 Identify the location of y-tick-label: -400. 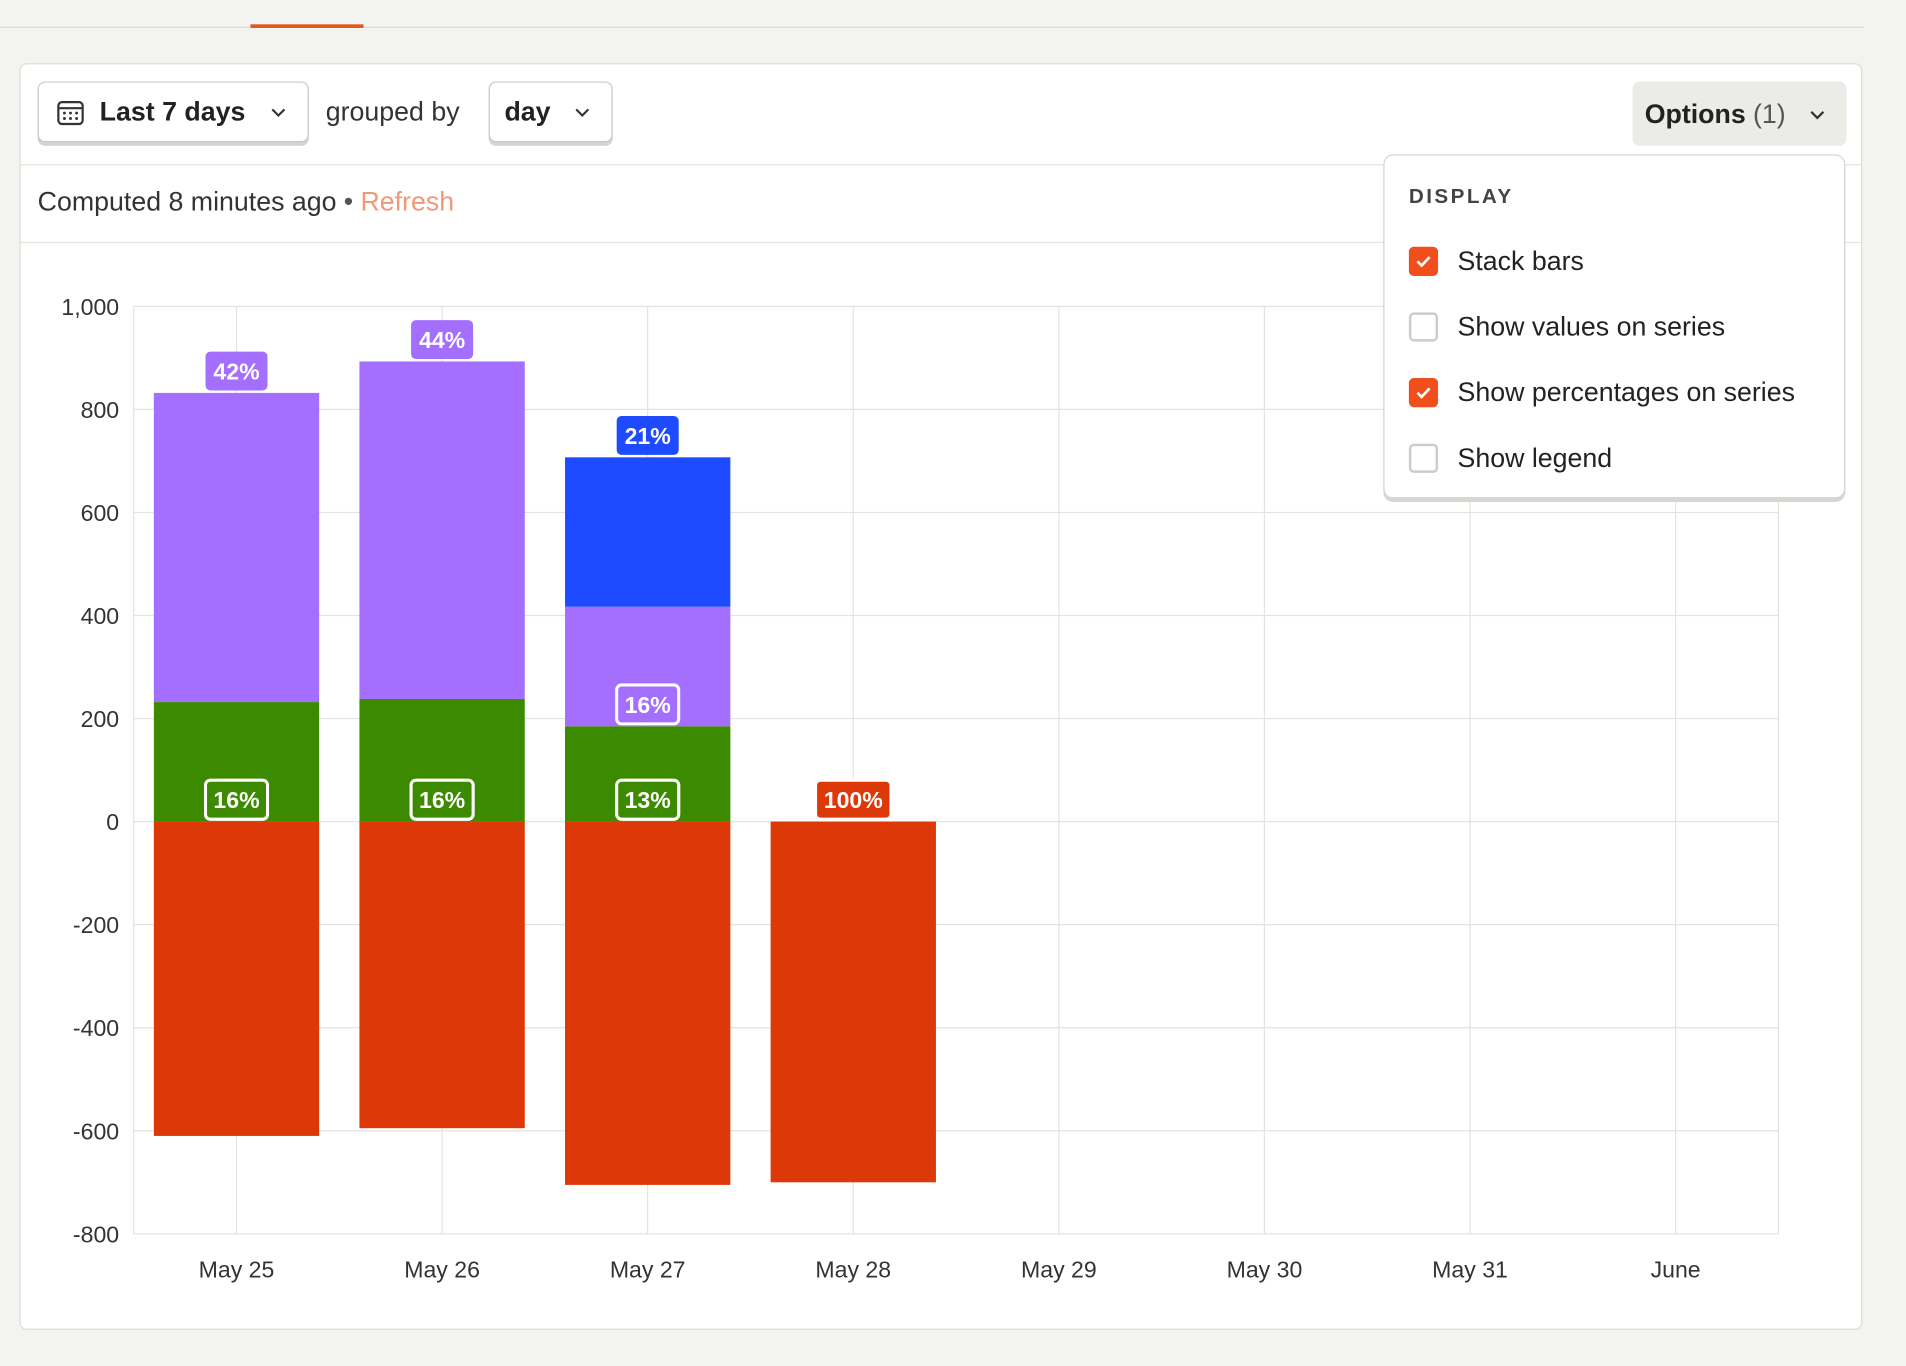
(96, 1028).